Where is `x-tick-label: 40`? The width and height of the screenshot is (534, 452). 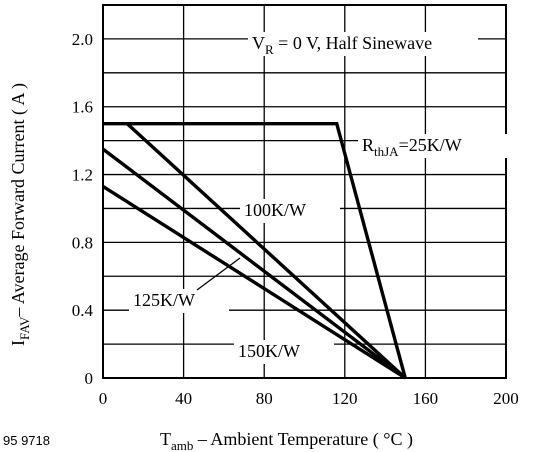
x-tick-label: 40 is located at coordinates (183, 398).